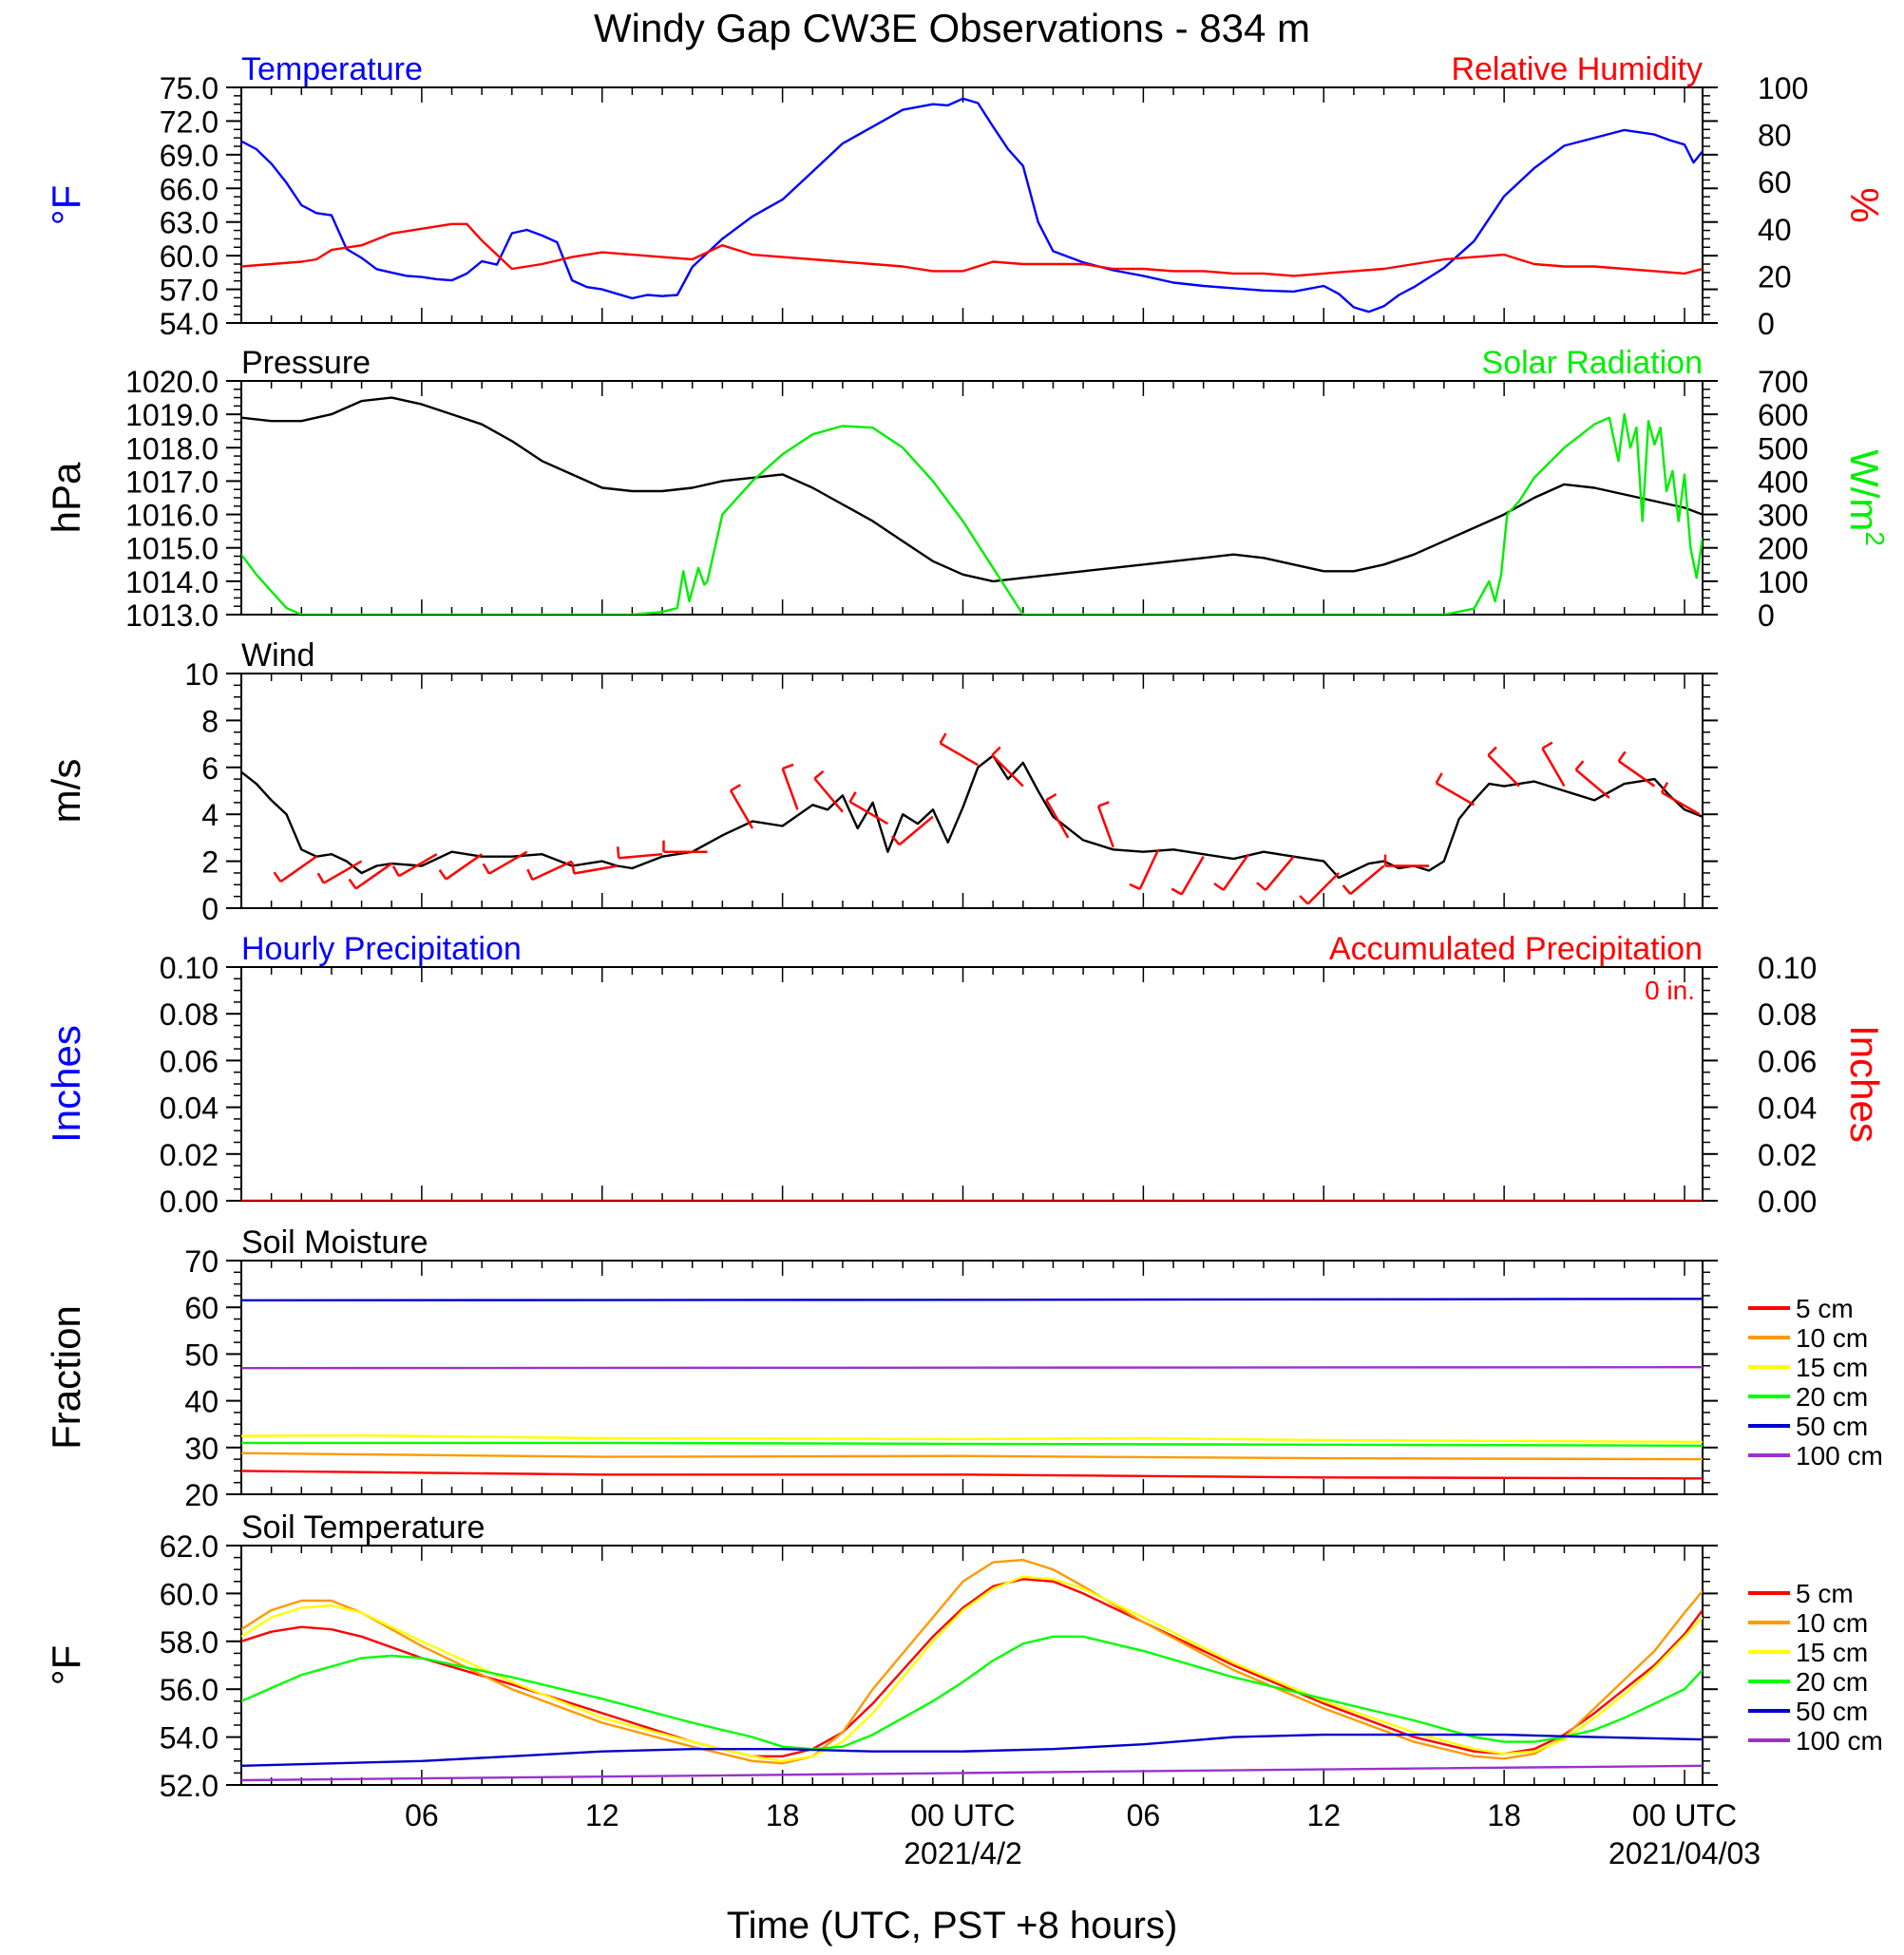 The width and height of the screenshot is (1904, 1955). What do you see at coordinates (1783, 516) in the screenshot?
I see `y-tick-label-right: 300` at bounding box center [1783, 516].